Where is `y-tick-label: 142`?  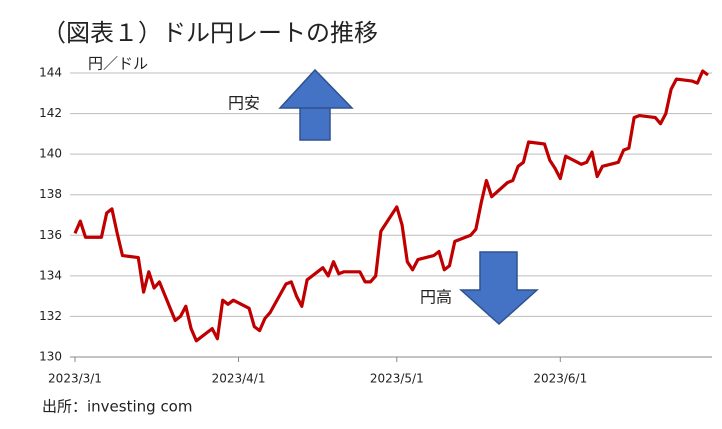 y-tick-label: 142 is located at coordinates (50, 113).